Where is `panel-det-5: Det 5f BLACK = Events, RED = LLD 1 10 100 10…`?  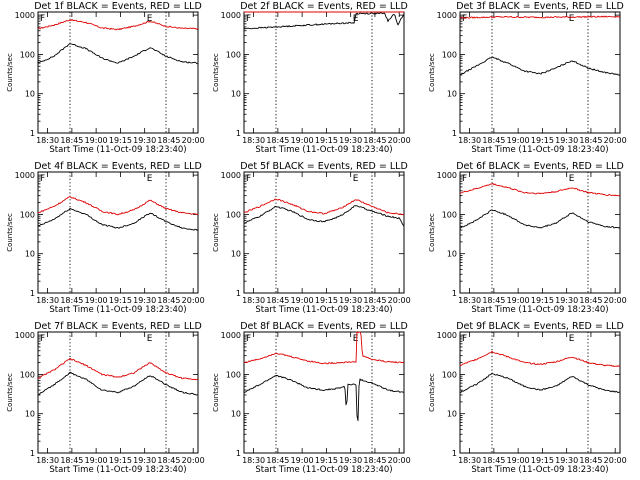 panel-det-5: Det 5f BLACK = Events, RED = LLD 1 10 100 10… is located at coordinates (311, 238).